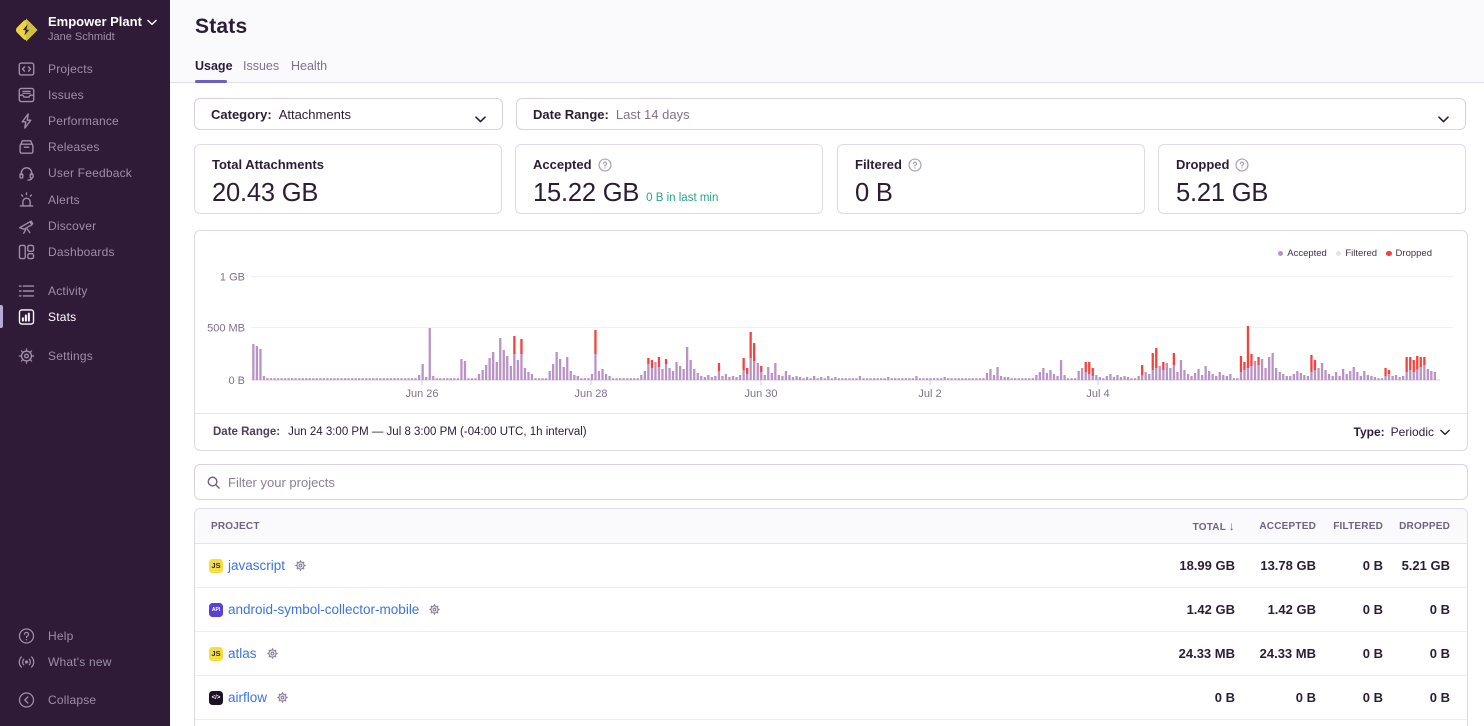 The height and width of the screenshot is (726, 1484). I want to click on svg-text: 1 GB, so click(232, 278).